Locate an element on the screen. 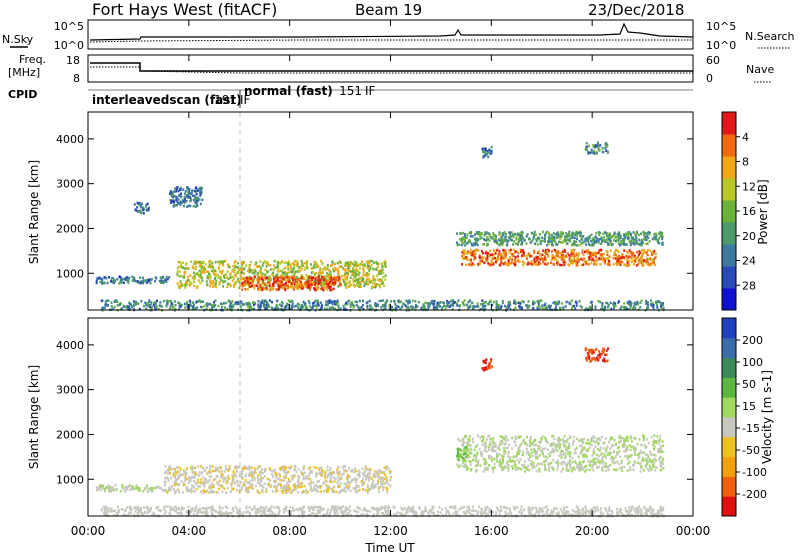  y-tick-label: 4000 is located at coordinates (70, 139).